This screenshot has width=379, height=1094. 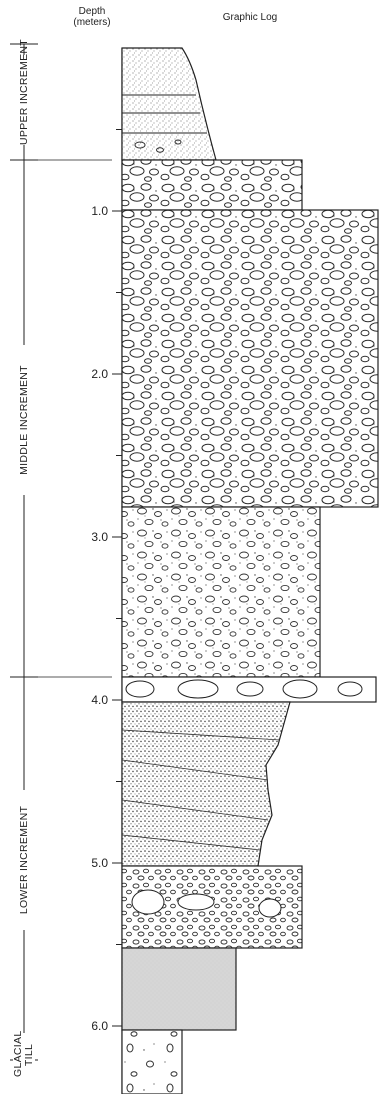 I want to click on layer-middle-coarse-gravel, so click(x=212, y=185).